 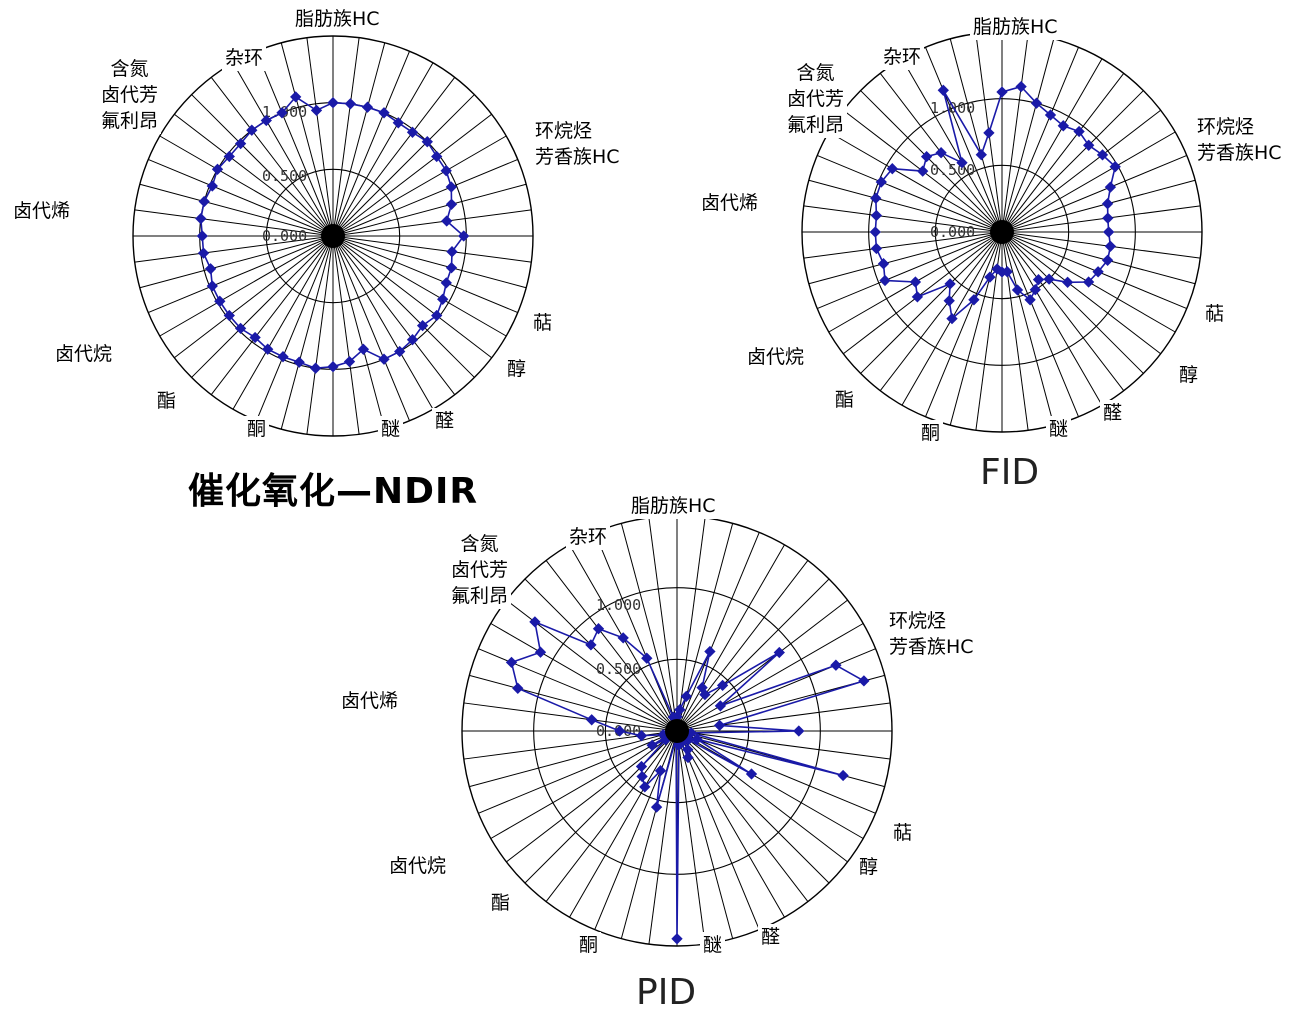 What do you see at coordinates (333, 491) in the screenshot?
I see `caption-ndir: 催化氧化—NDIR` at bounding box center [333, 491].